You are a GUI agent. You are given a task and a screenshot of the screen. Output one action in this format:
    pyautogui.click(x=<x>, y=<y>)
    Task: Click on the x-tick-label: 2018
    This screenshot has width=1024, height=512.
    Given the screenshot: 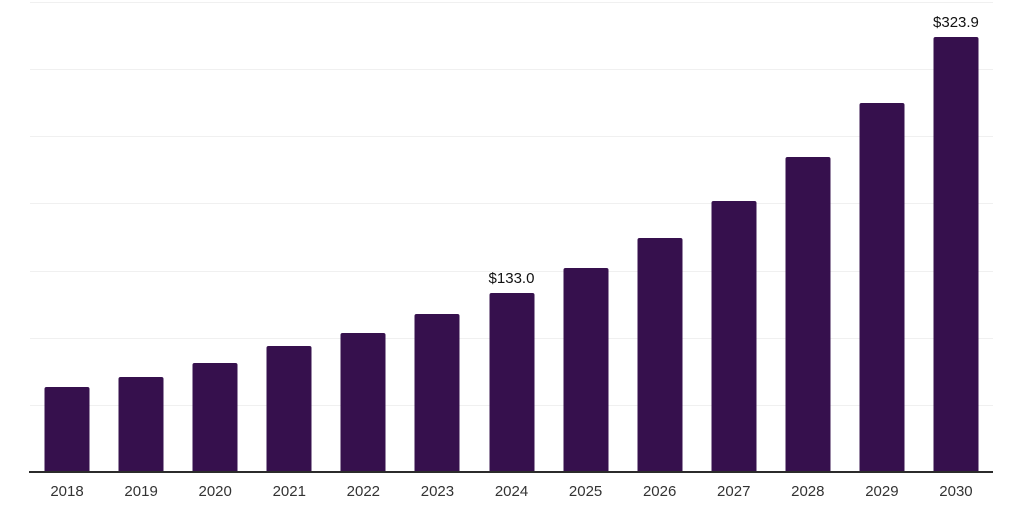 What is the action you would take?
    pyautogui.click(x=67, y=491)
    